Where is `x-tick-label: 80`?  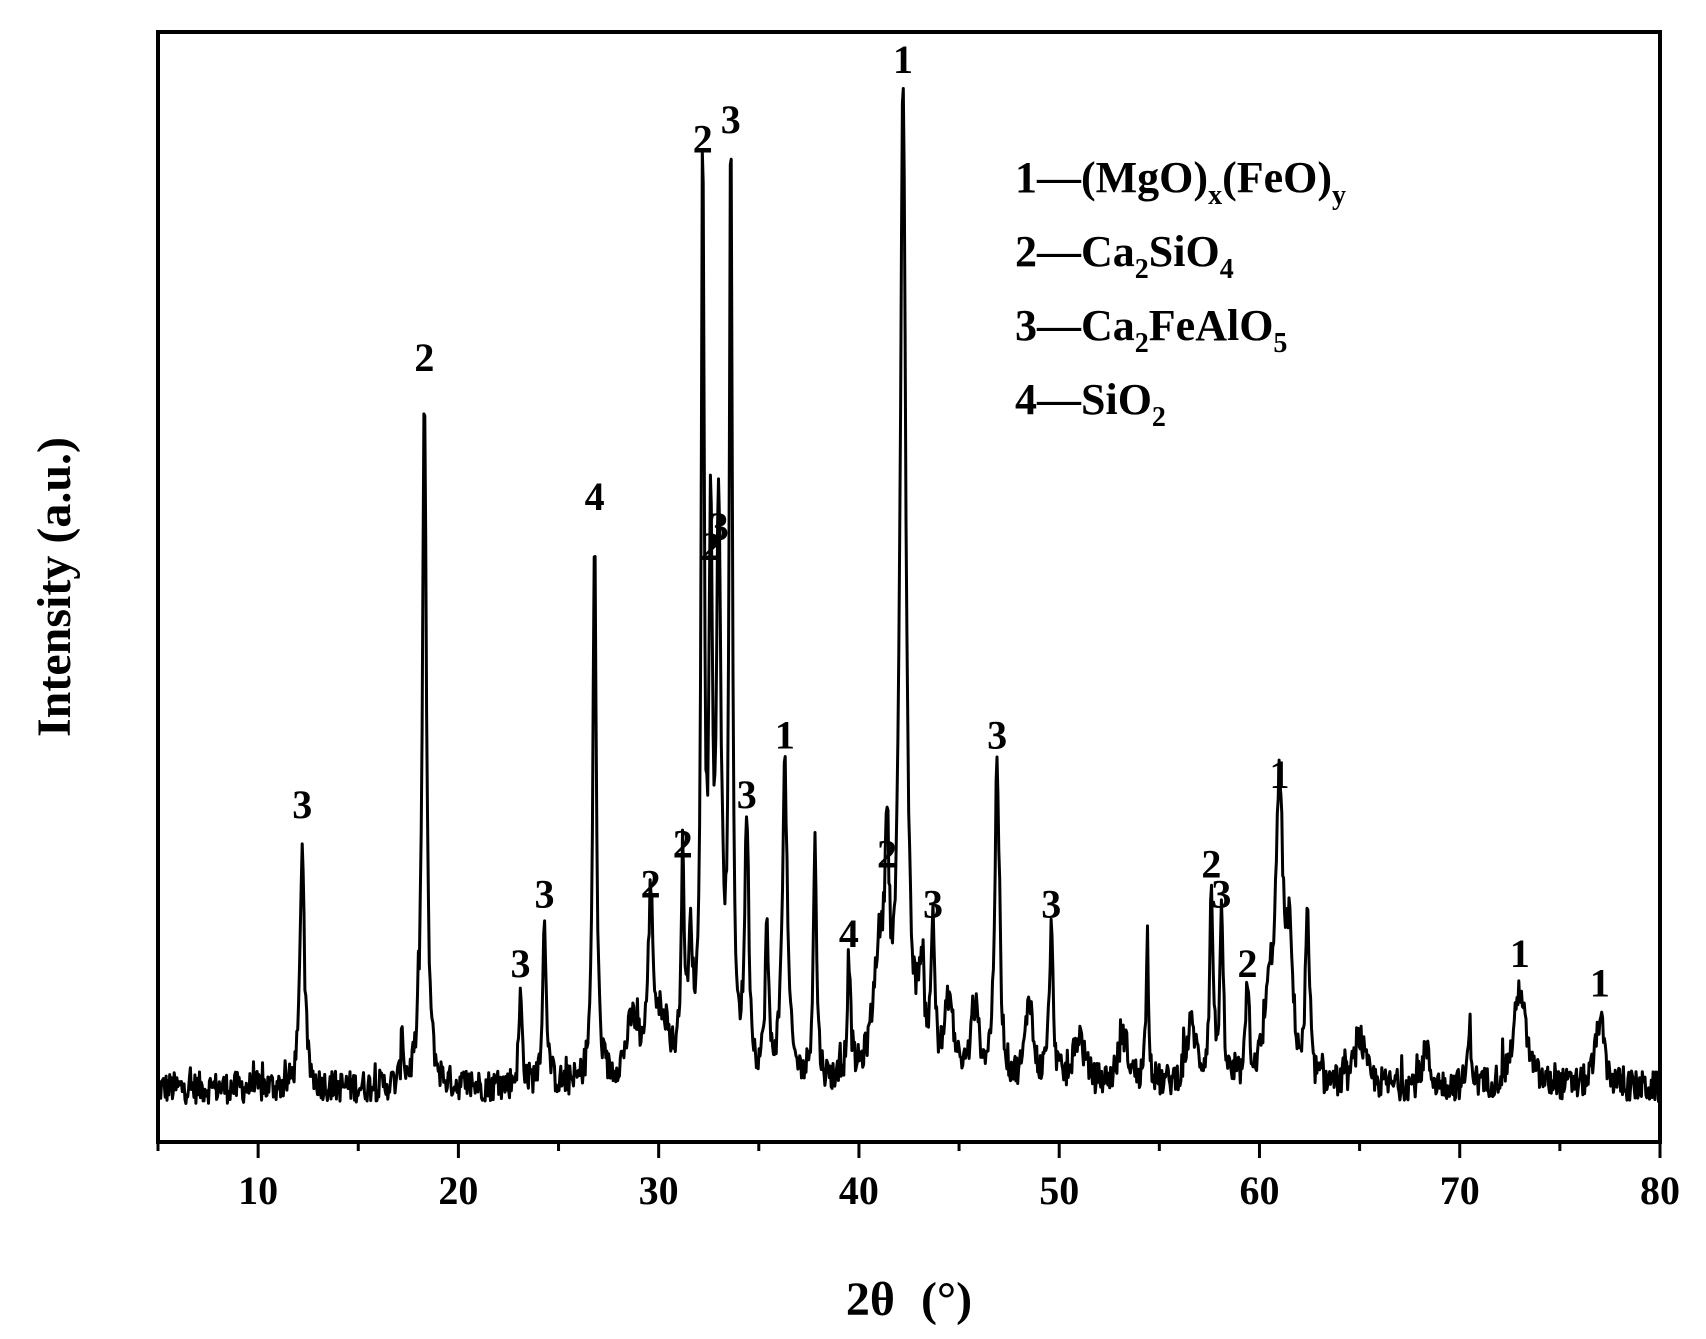
x-tick-label: 80 is located at coordinates (1660, 1190).